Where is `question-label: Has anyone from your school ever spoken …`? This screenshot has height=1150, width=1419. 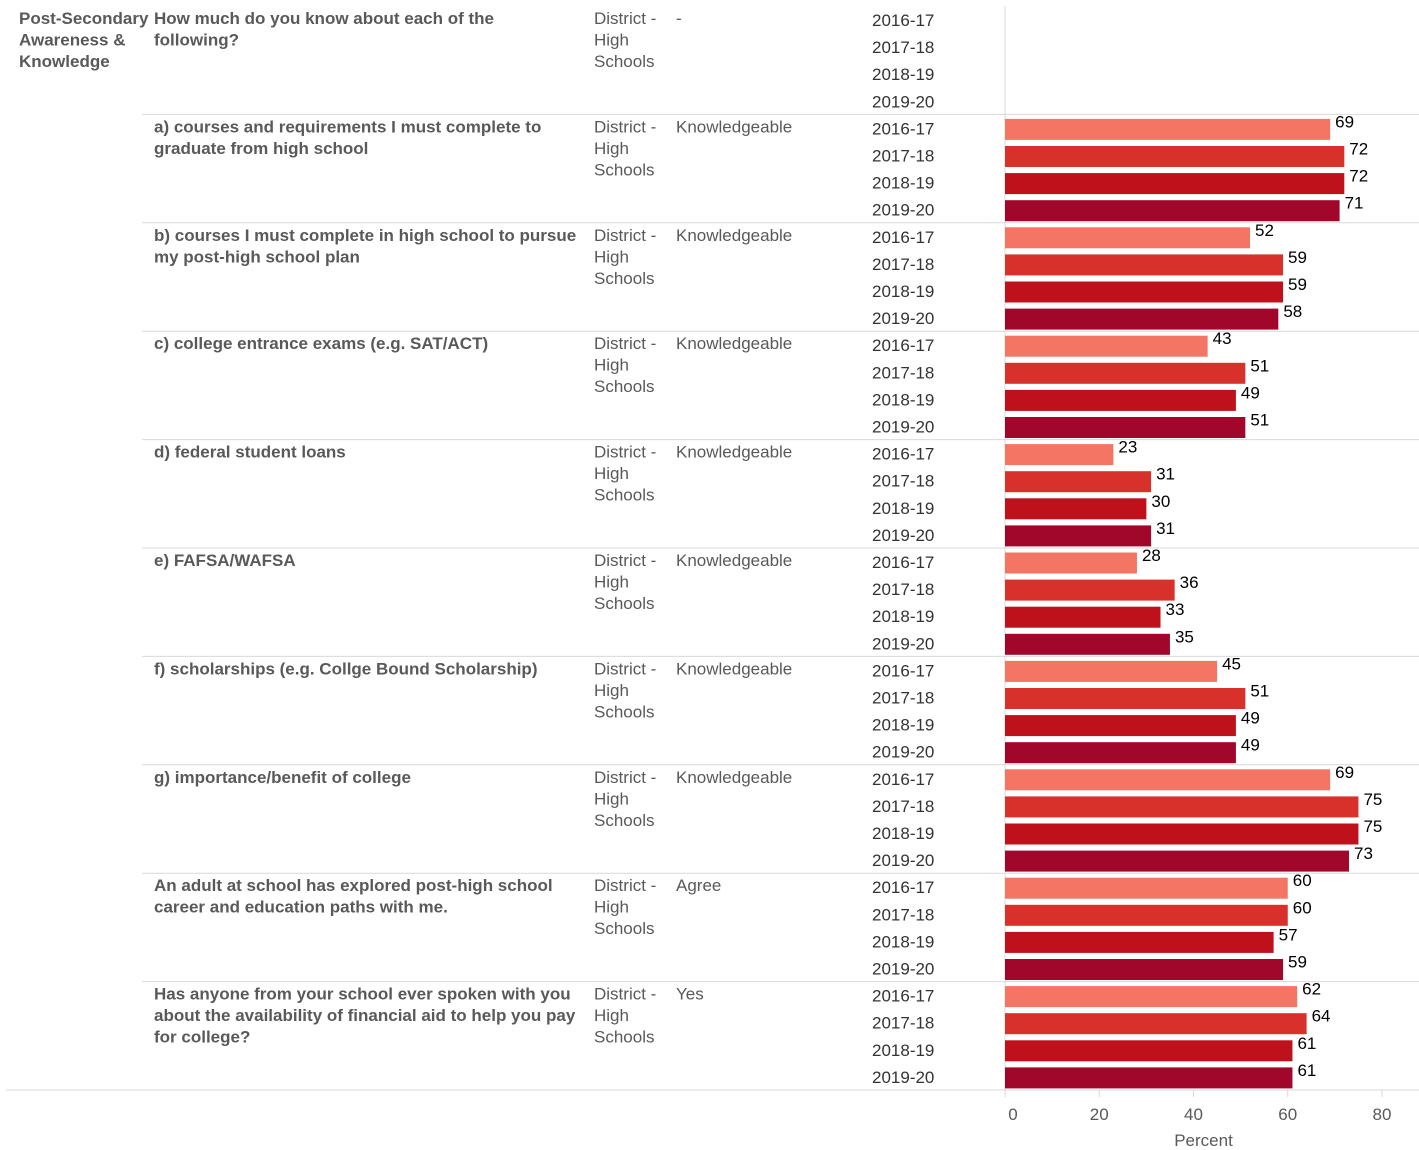
question-label: Has anyone from your school ever spoken … is located at coordinates (365, 1016).